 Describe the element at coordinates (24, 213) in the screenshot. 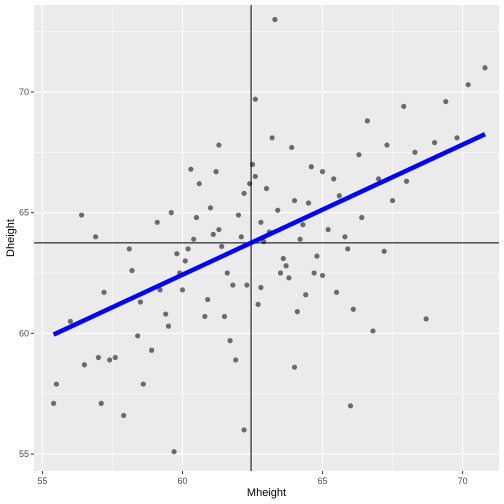

I see `y-tick-label: 65` at that location.